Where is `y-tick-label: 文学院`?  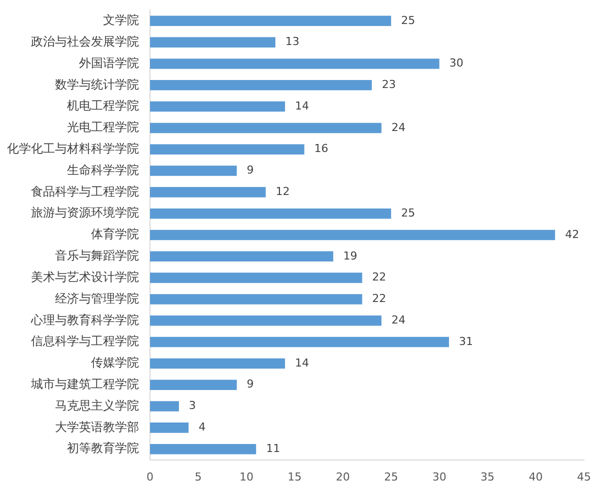
y-tick-label: 文学院 is located at coordinates (121, 20).